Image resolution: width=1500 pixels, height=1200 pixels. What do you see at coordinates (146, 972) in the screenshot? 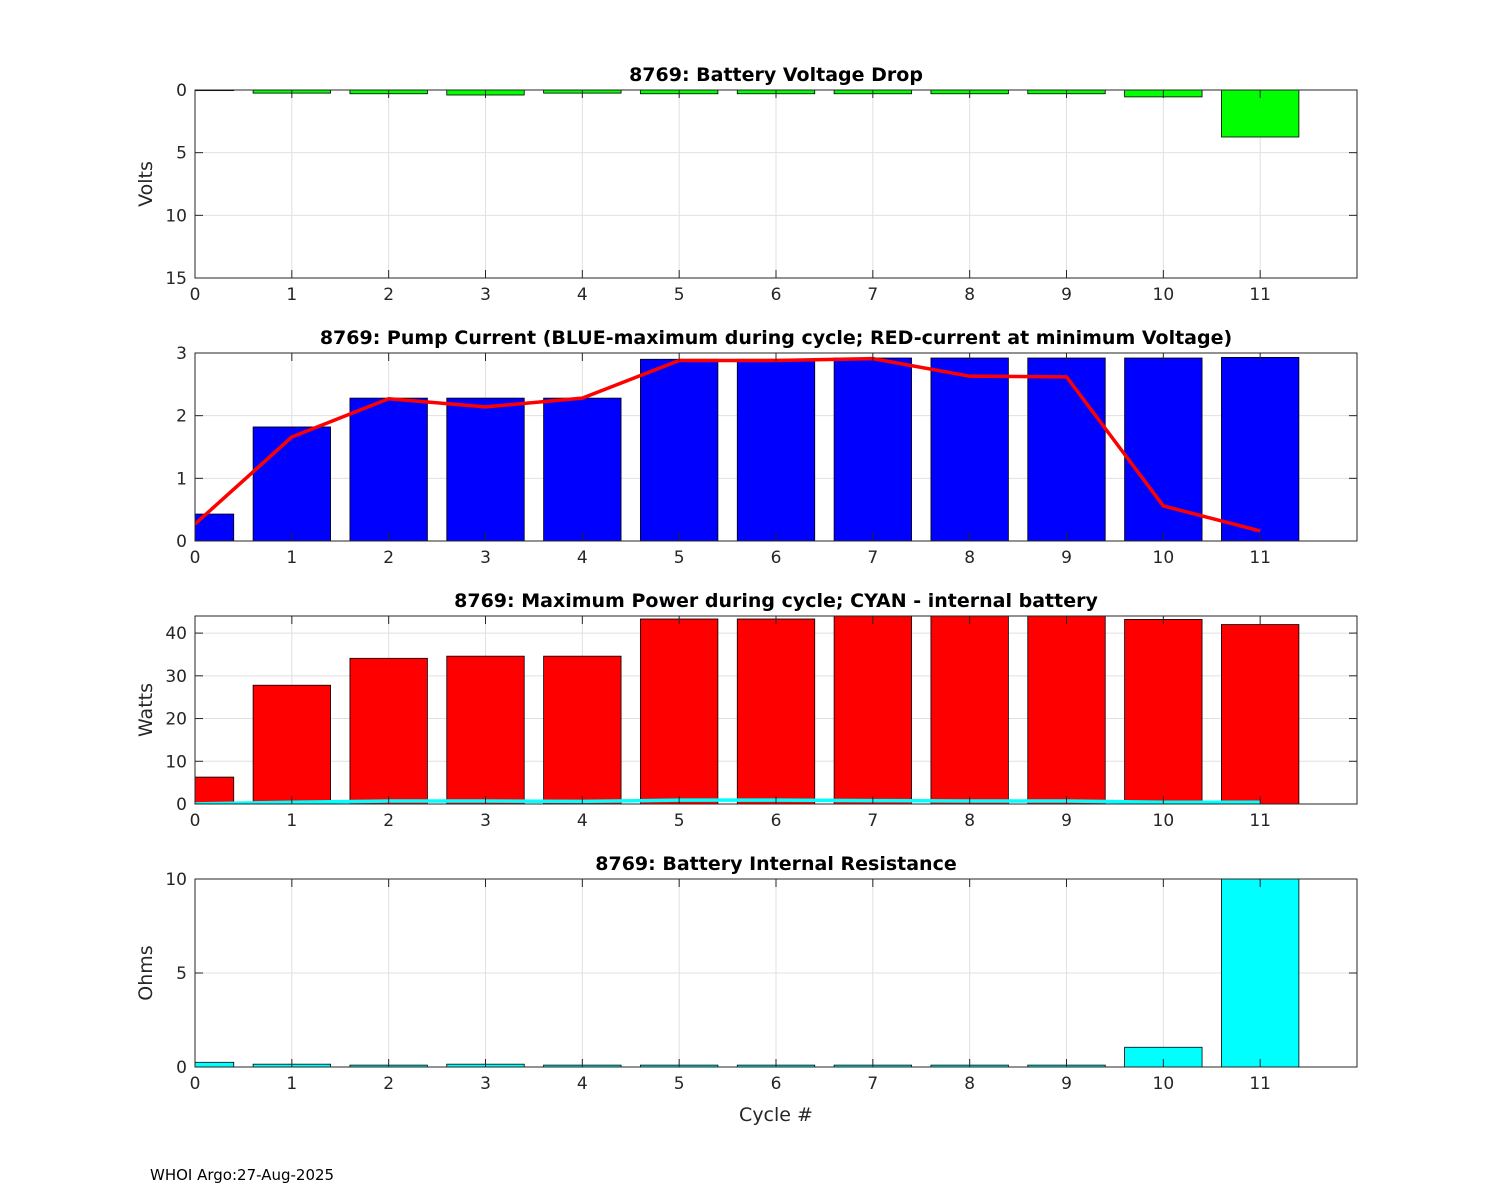
I see `y-axis-label: Ohms` at bounding box center [146, 972].